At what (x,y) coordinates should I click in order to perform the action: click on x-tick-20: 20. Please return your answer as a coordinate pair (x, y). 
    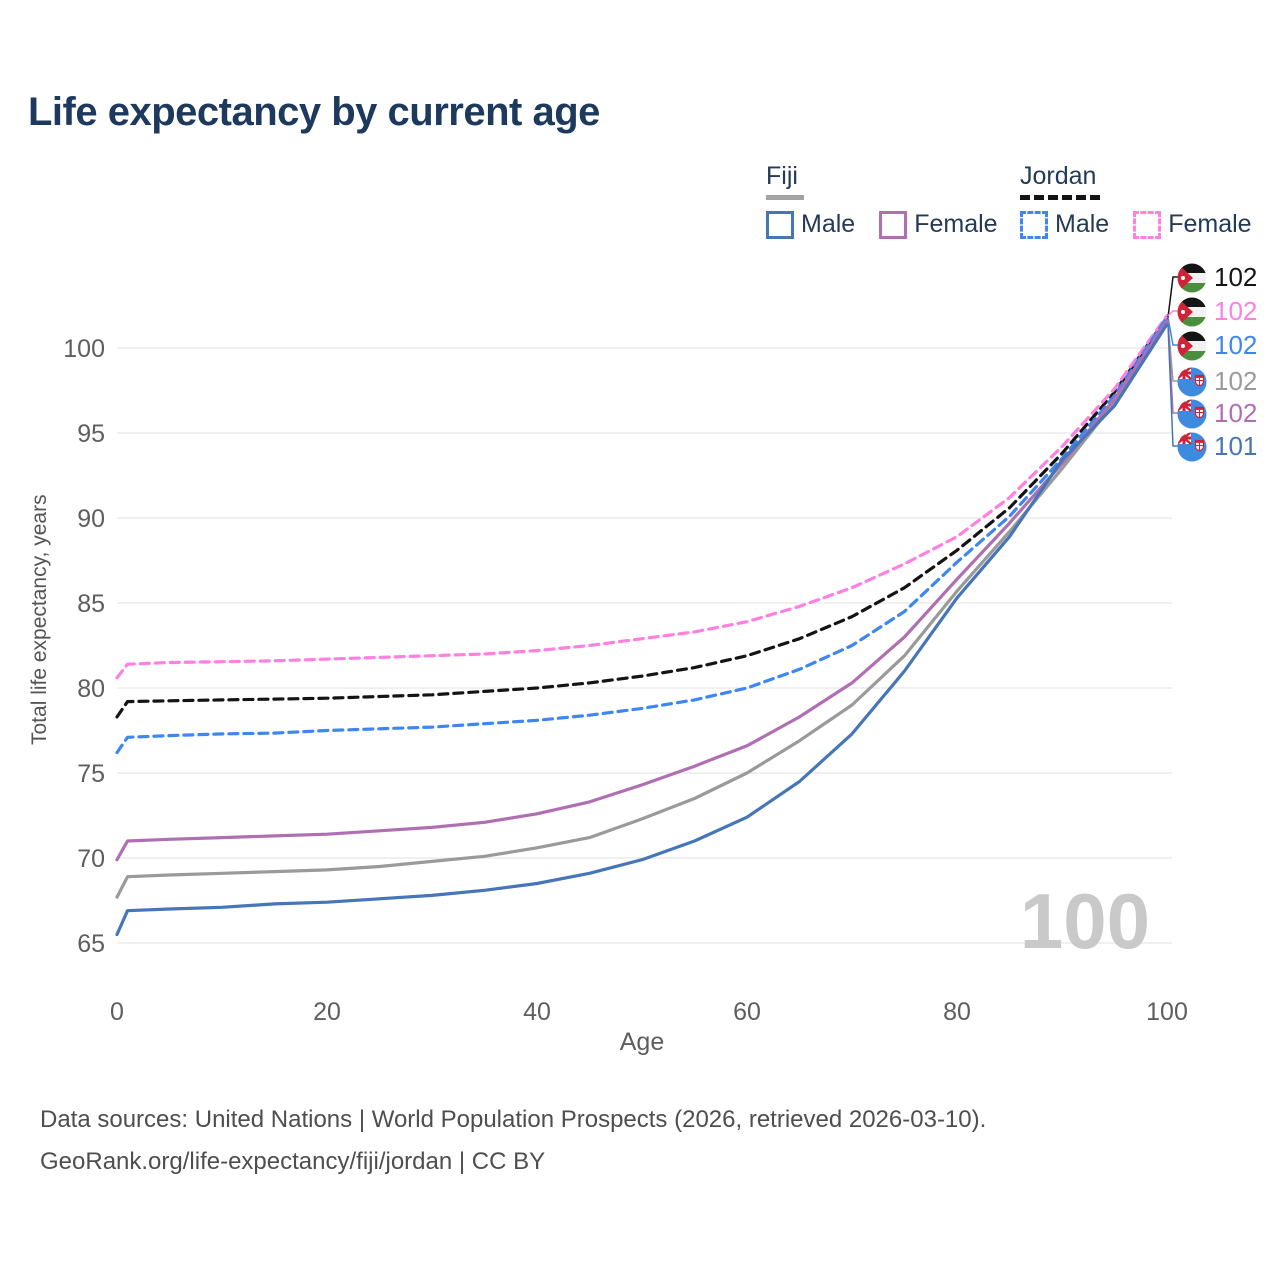
    Looking at the image, I should click on (327, 1012).